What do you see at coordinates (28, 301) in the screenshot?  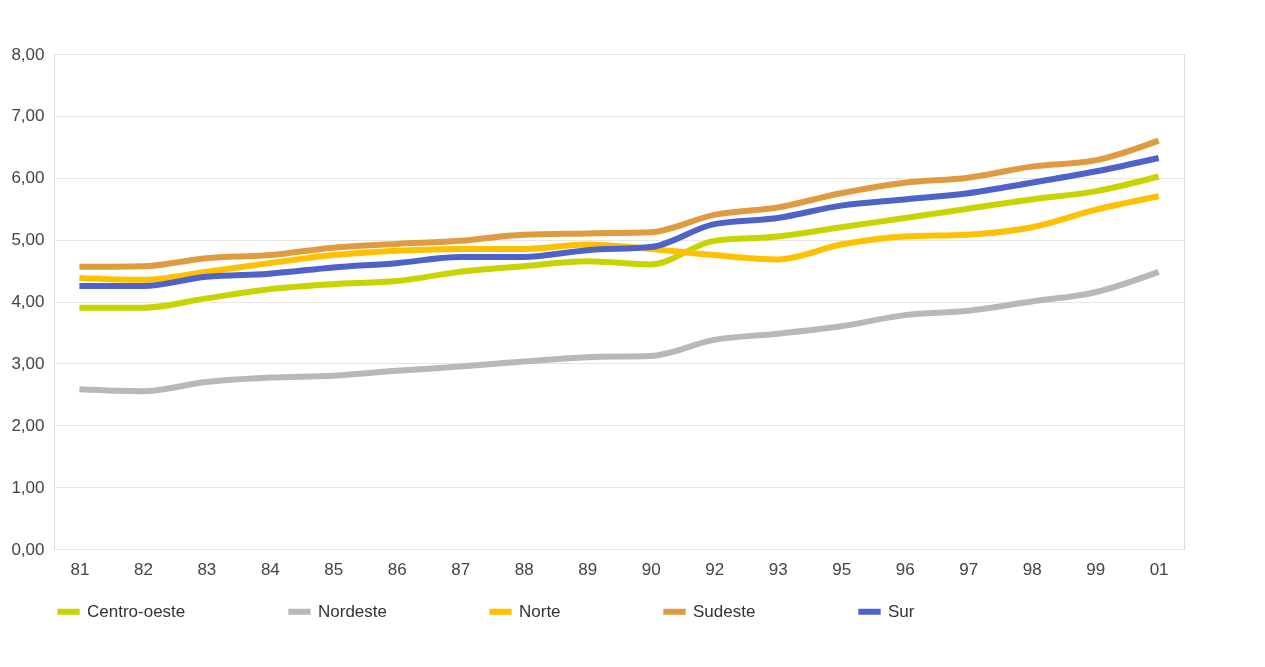 I see `y-tick-label: 4,00` at bounding box center [28, 301].